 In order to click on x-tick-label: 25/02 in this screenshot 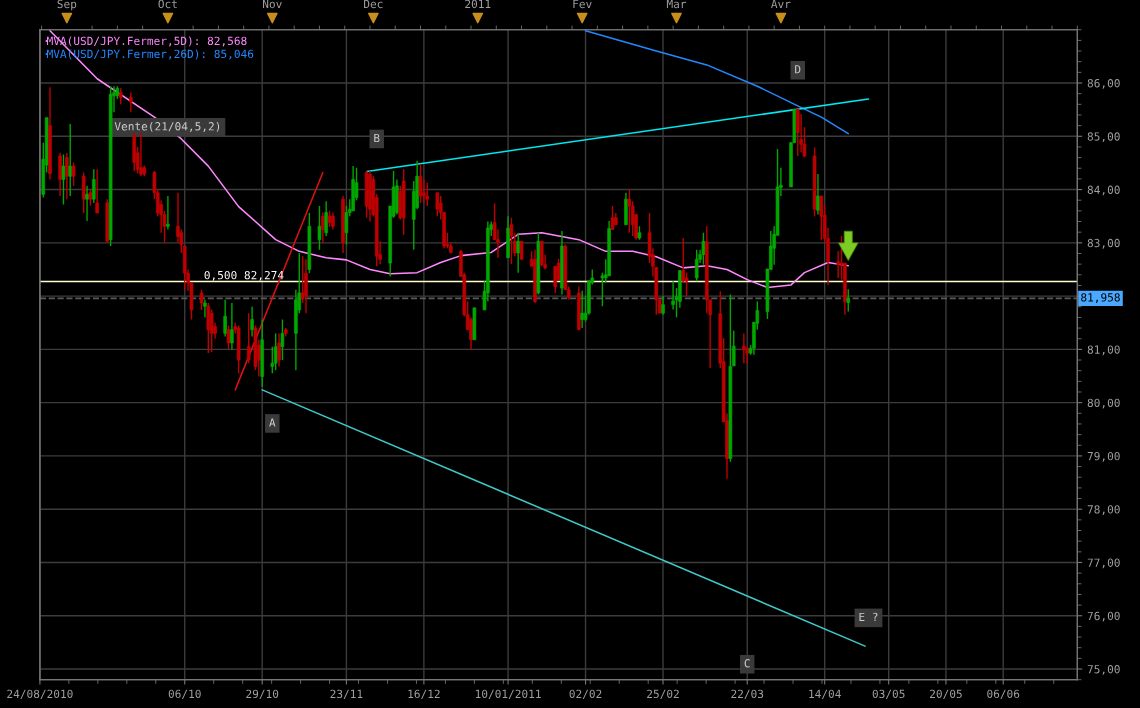, I will do `click(663, 694)`.